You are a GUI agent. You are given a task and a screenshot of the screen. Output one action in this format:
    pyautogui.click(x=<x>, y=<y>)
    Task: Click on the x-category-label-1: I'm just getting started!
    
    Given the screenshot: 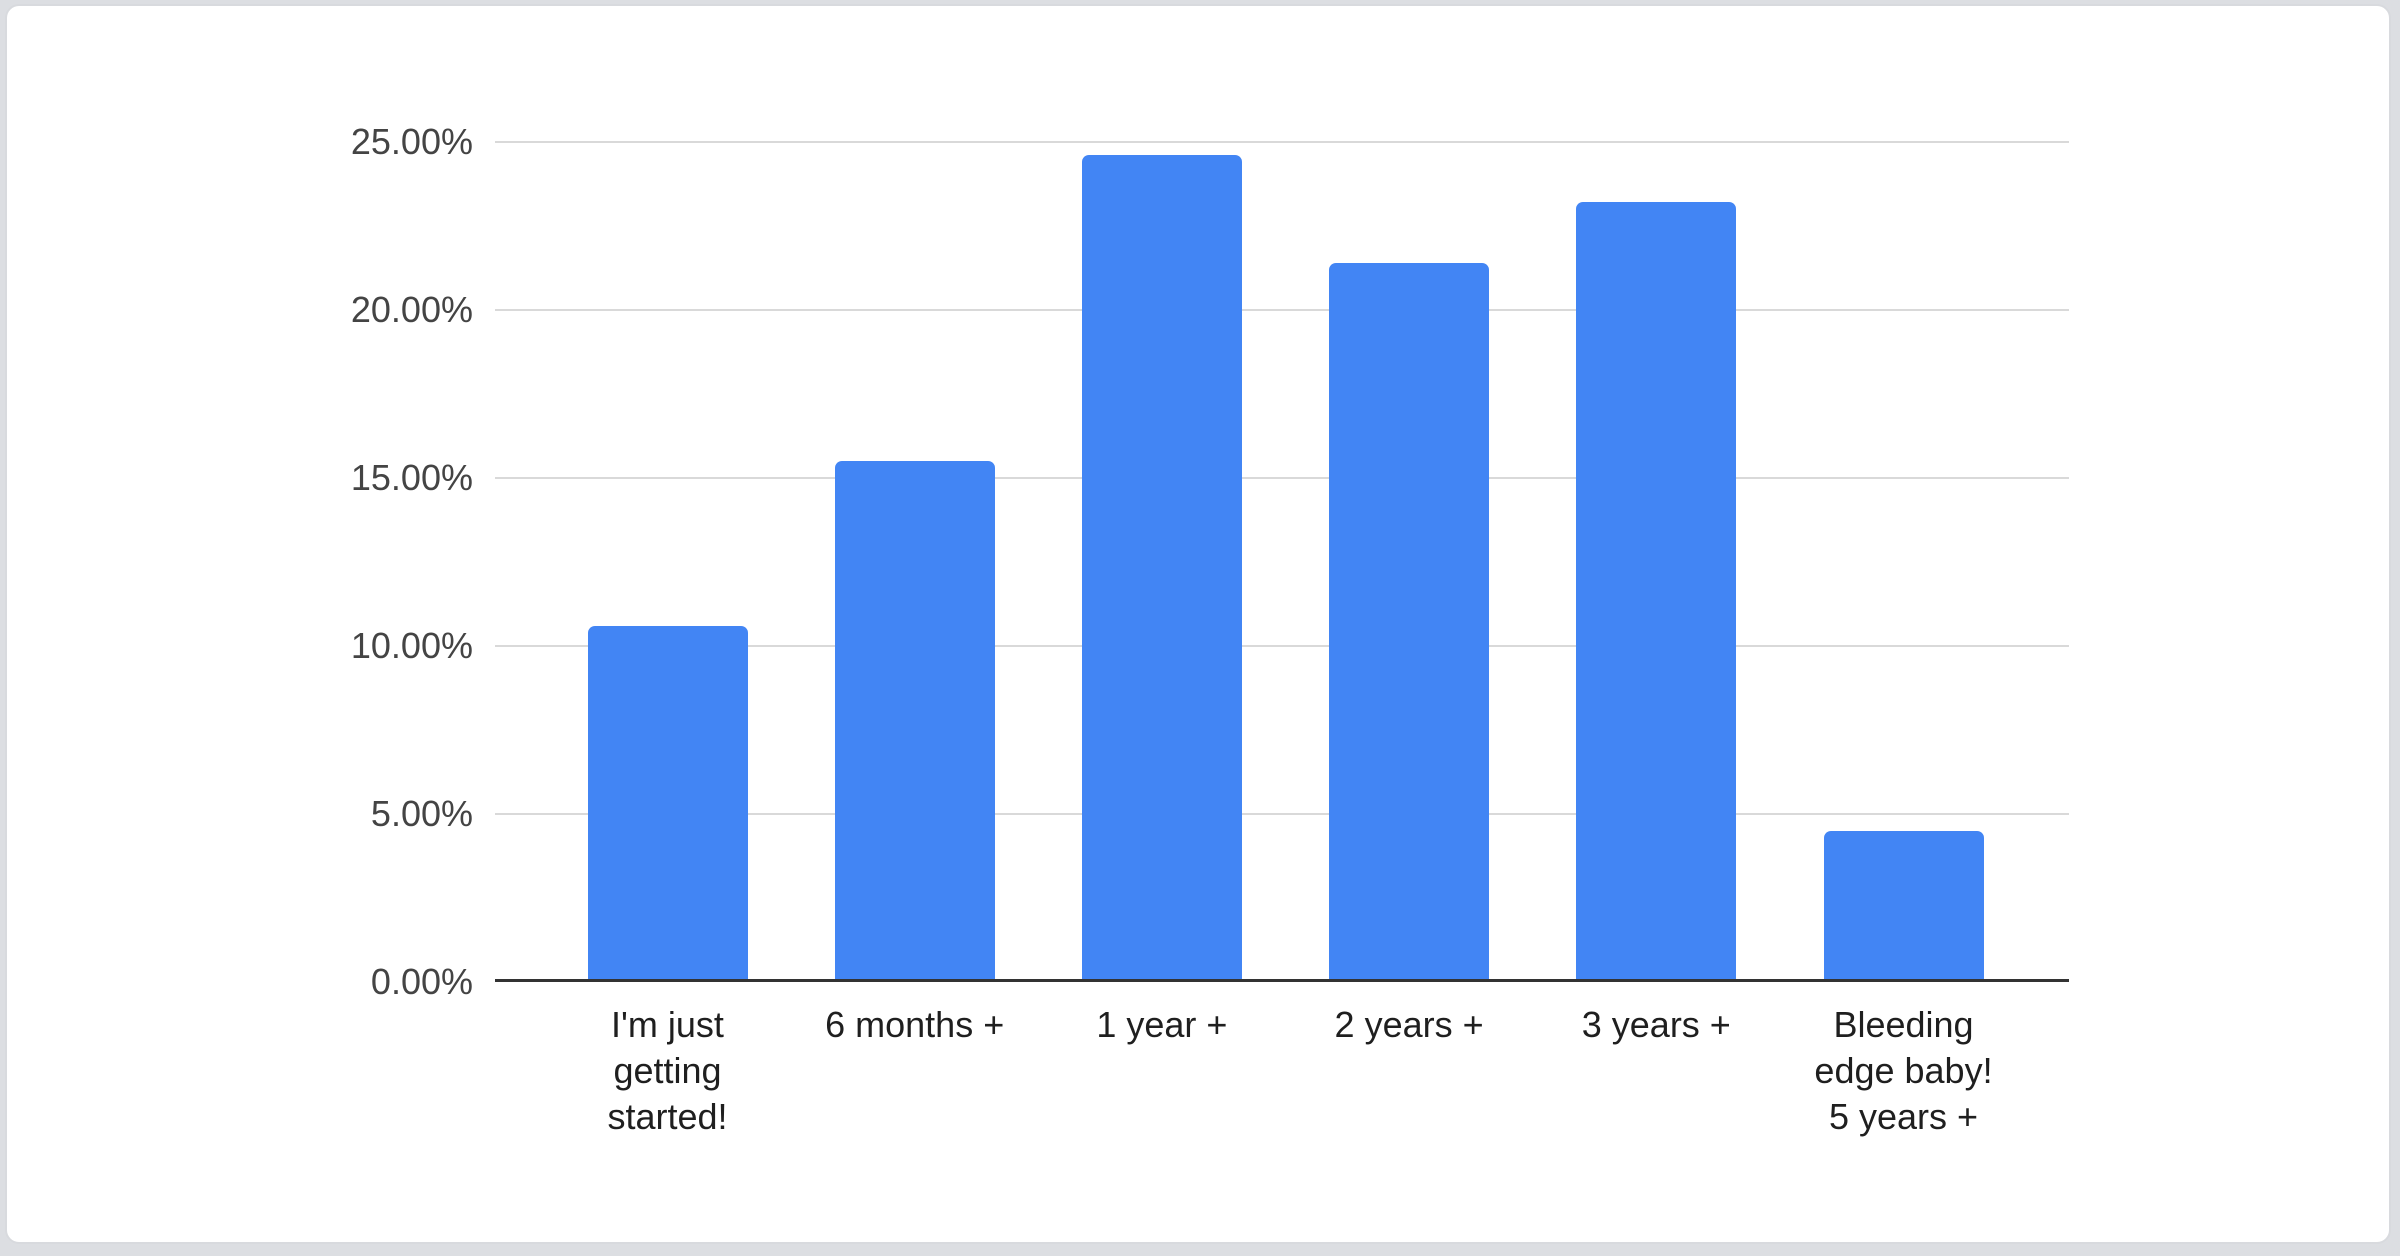 What is the action you would take?
    pyautogui.click(x=667, y=1070)
    